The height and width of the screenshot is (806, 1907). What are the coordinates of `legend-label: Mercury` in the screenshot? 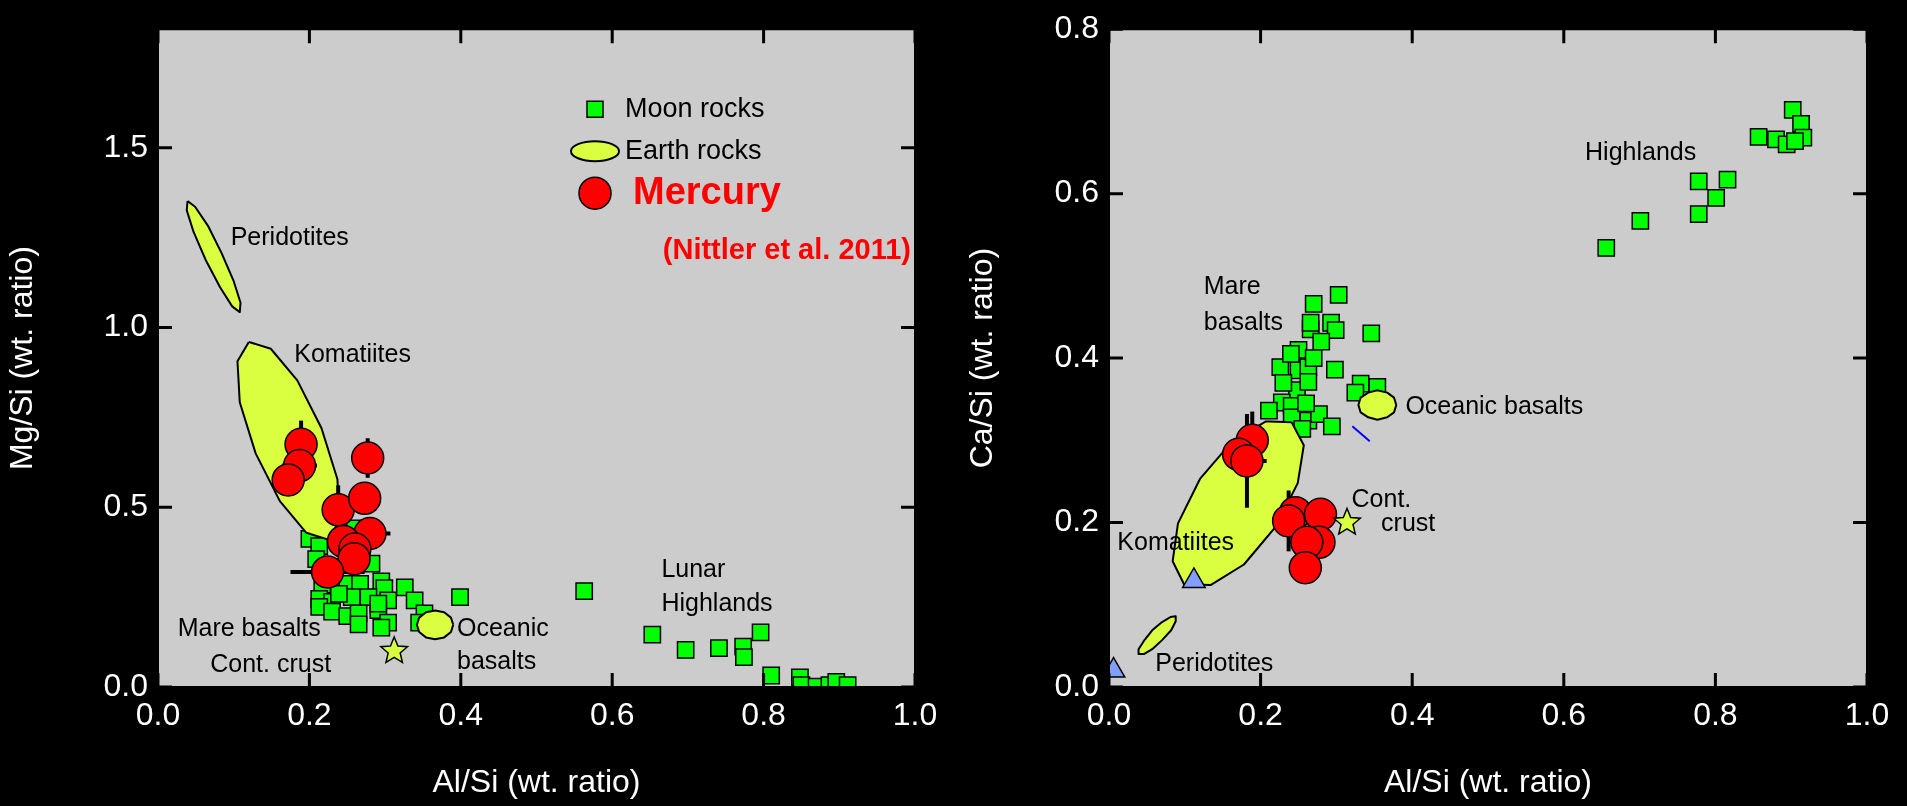 It's located at (707, 190).